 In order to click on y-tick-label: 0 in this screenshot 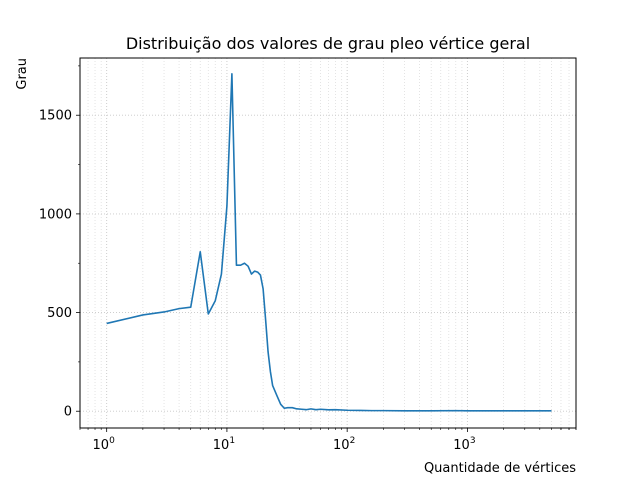, I will do `click(68, 412)`.